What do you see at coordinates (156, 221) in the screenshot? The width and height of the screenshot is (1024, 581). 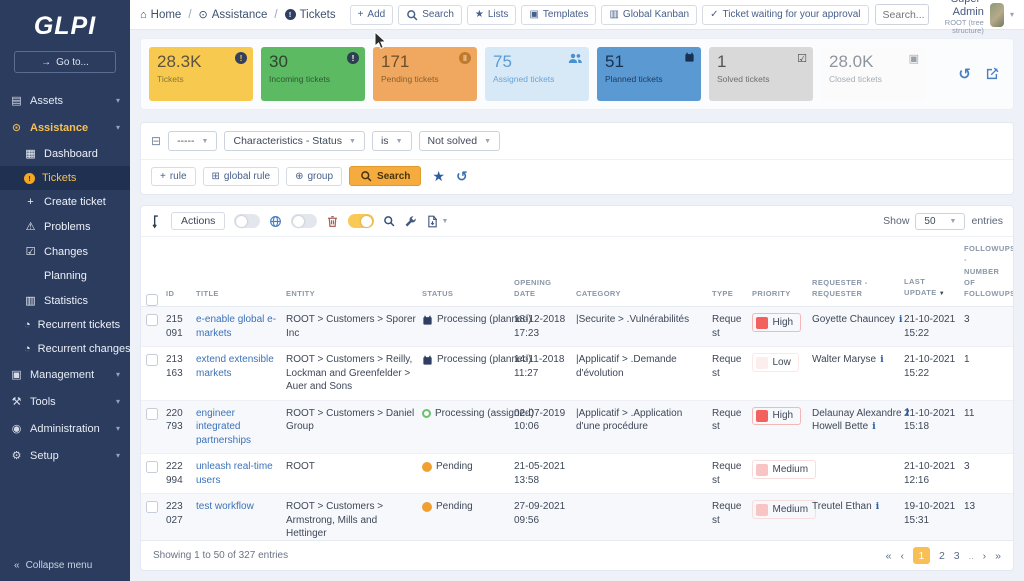 I see `selection-handle-icon` at bounding box center [156, 221].